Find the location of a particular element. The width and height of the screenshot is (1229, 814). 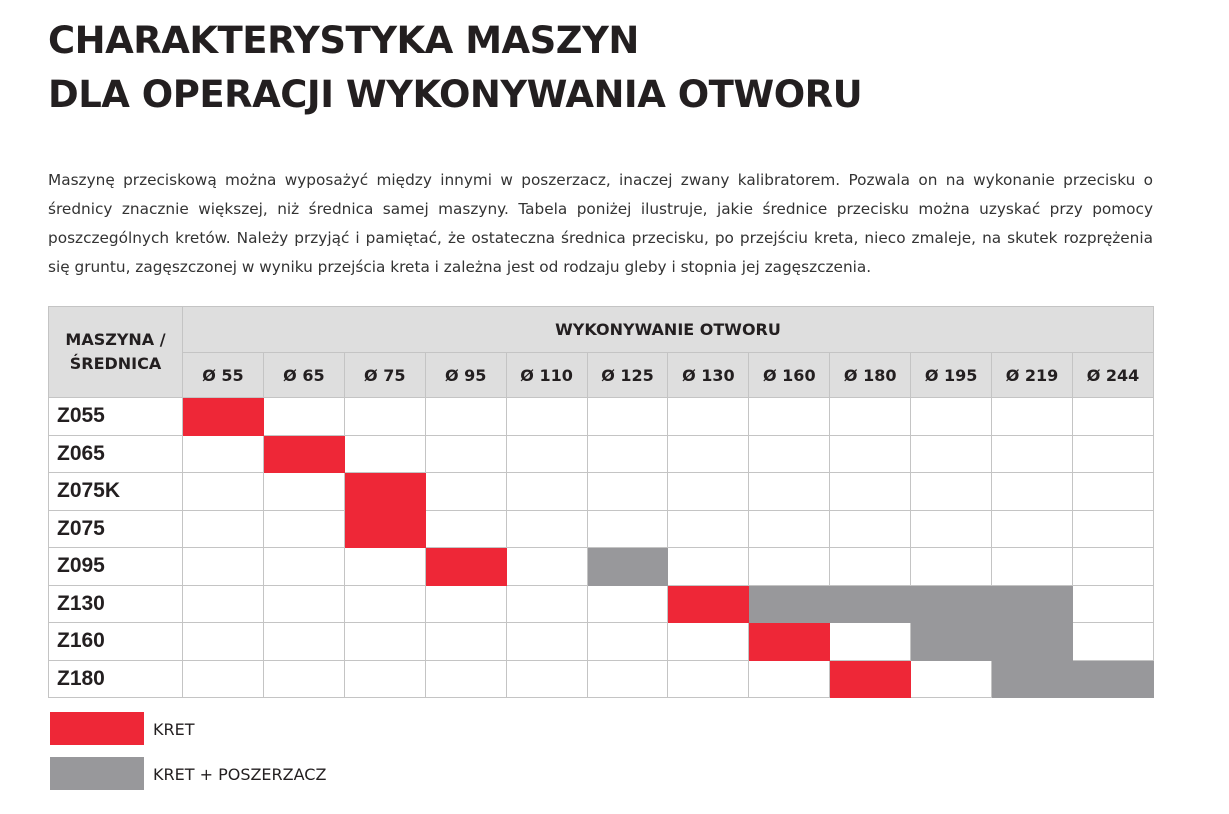

column-header: Ø 65 is located at coordinates (303, 375).